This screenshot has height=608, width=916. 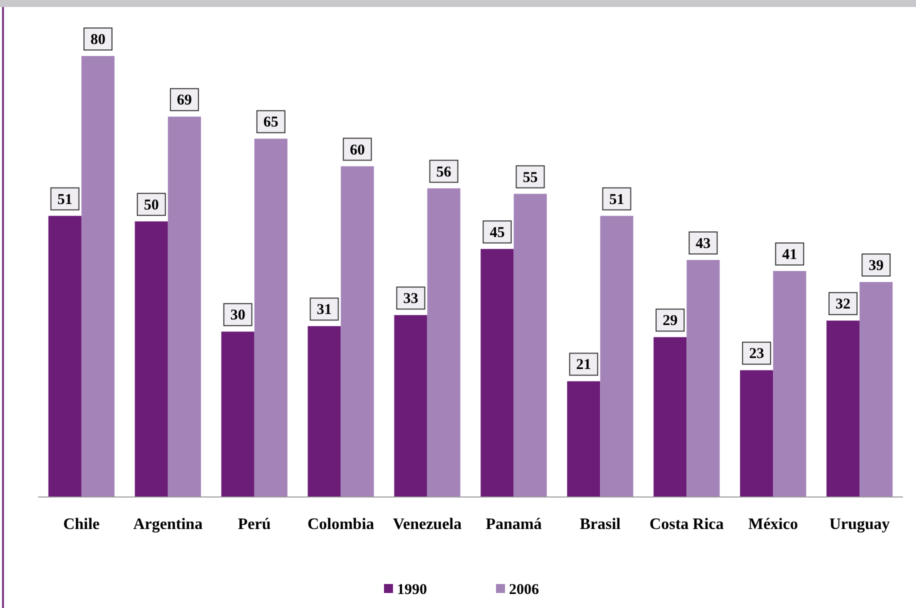 I want to click on data-label: 21, so click(x=584, y=365).